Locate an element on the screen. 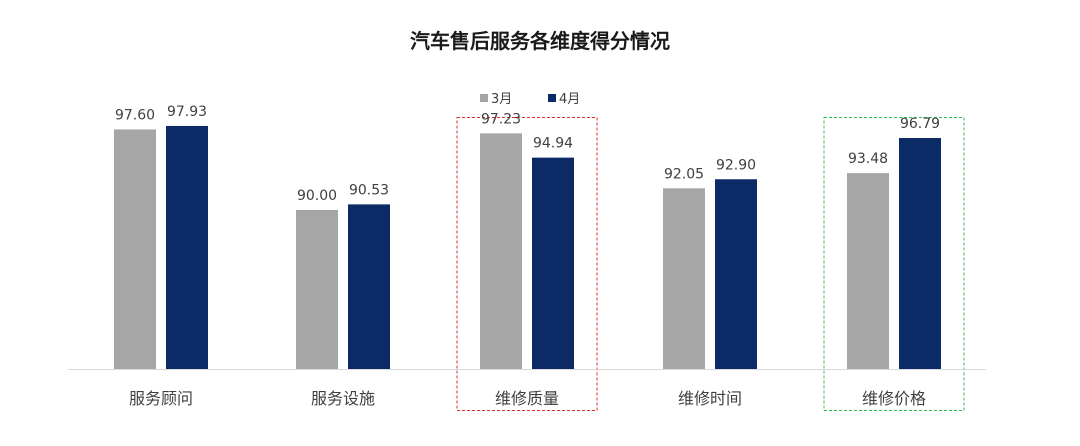 This screenshot has height=446, width=1080. data-label-维修质量-4月: 94.94 is located at coordinates (553, 144).